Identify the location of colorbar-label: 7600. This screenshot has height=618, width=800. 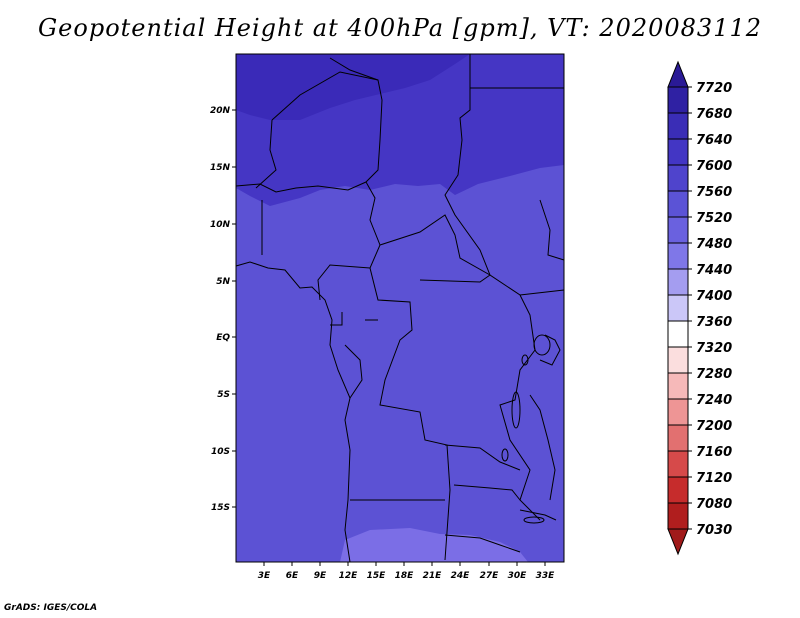
(714, 166).